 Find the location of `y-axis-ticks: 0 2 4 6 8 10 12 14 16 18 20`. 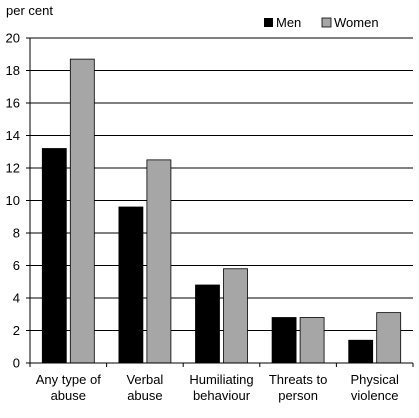

y-axis-ticks: 0 2 4 6 8 10 12 14 16 18 20 is located at coordinates (13, 201).